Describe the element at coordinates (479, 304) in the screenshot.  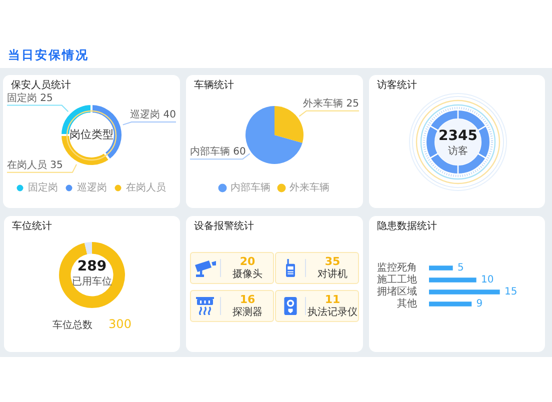
I see `data-label: 9` at that location.